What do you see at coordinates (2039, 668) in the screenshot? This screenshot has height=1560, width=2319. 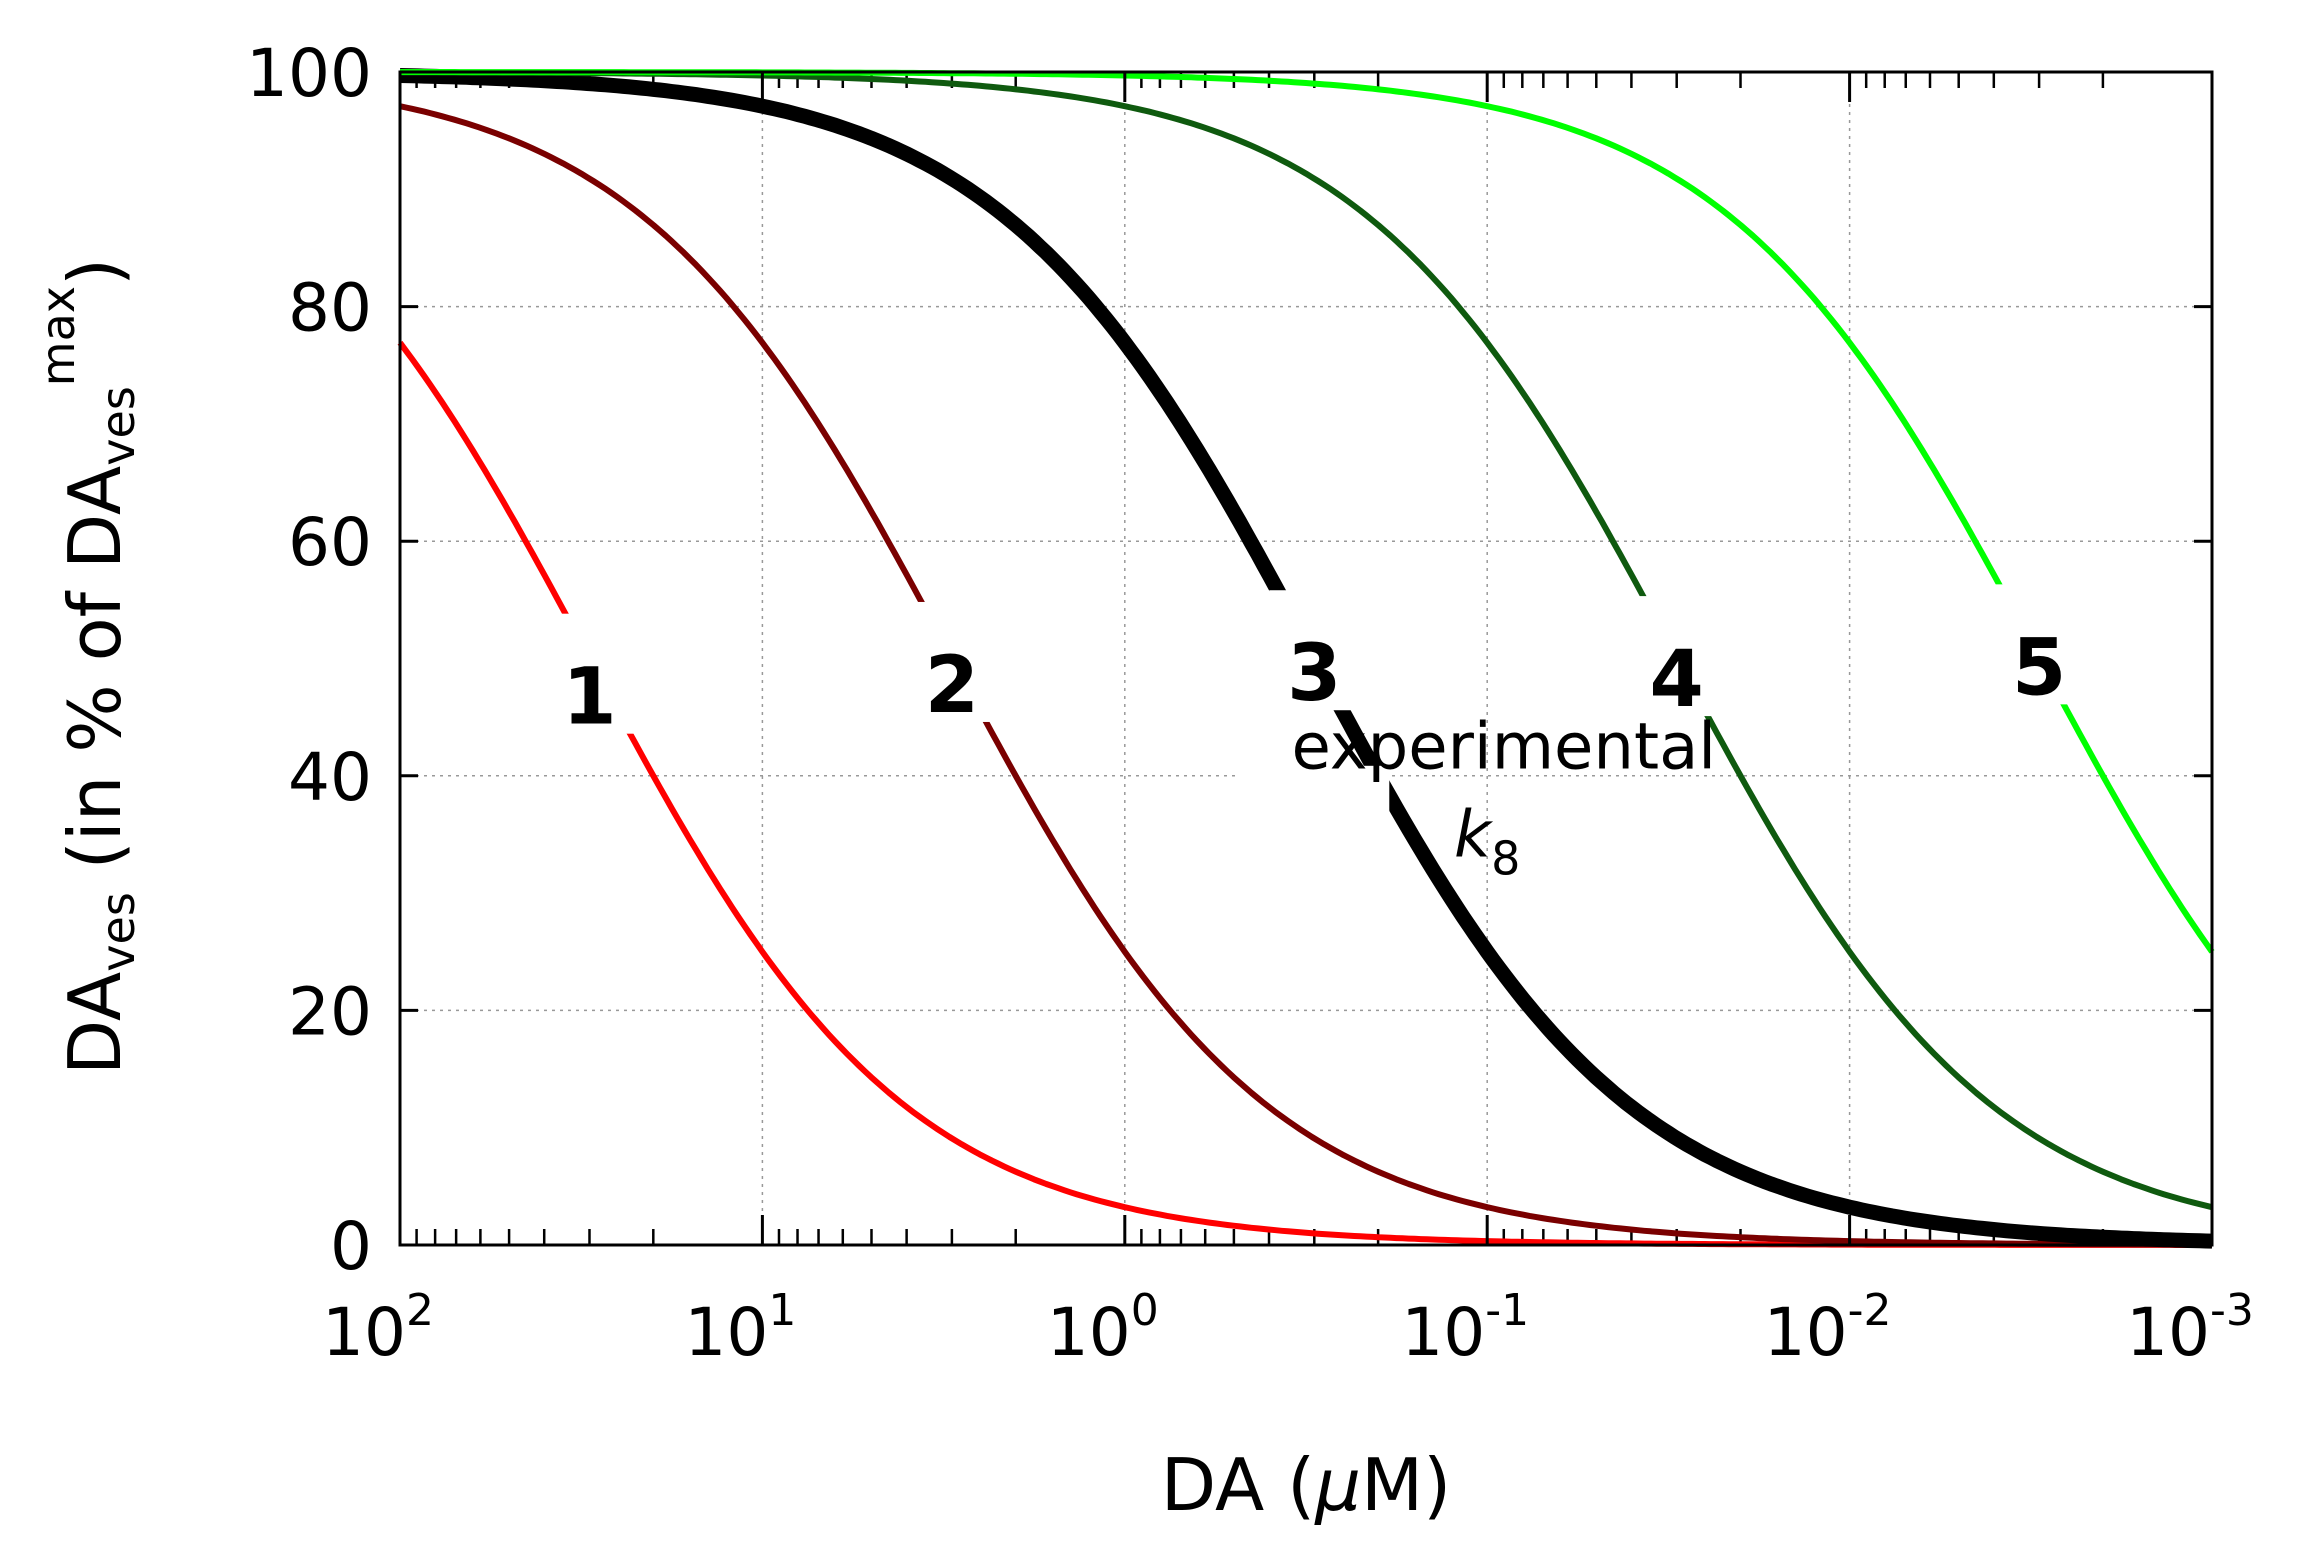 I see `series-label-5: 5` at bounding box center [2039, 668].